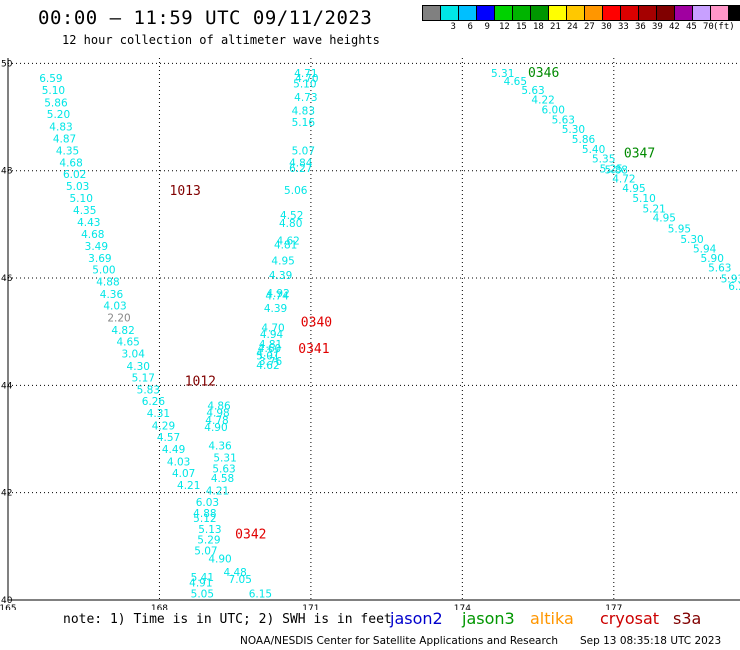 The height and width of the screenshot is (650, 740). What do you see at coordinates (542, 101) in the screenshot?
I see `swh-point: 4.22` at bounding box center [542, 101].